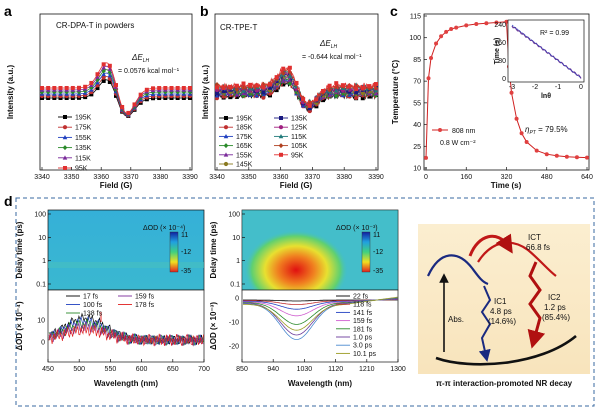 Image resolution: width=599 pixels, height=409 pixels. What do you see at coordinates (205, 92) in the screenshot?
I see `panel-b-ylabel: Intensity (a.u.)` at bounding box center [205, 92].